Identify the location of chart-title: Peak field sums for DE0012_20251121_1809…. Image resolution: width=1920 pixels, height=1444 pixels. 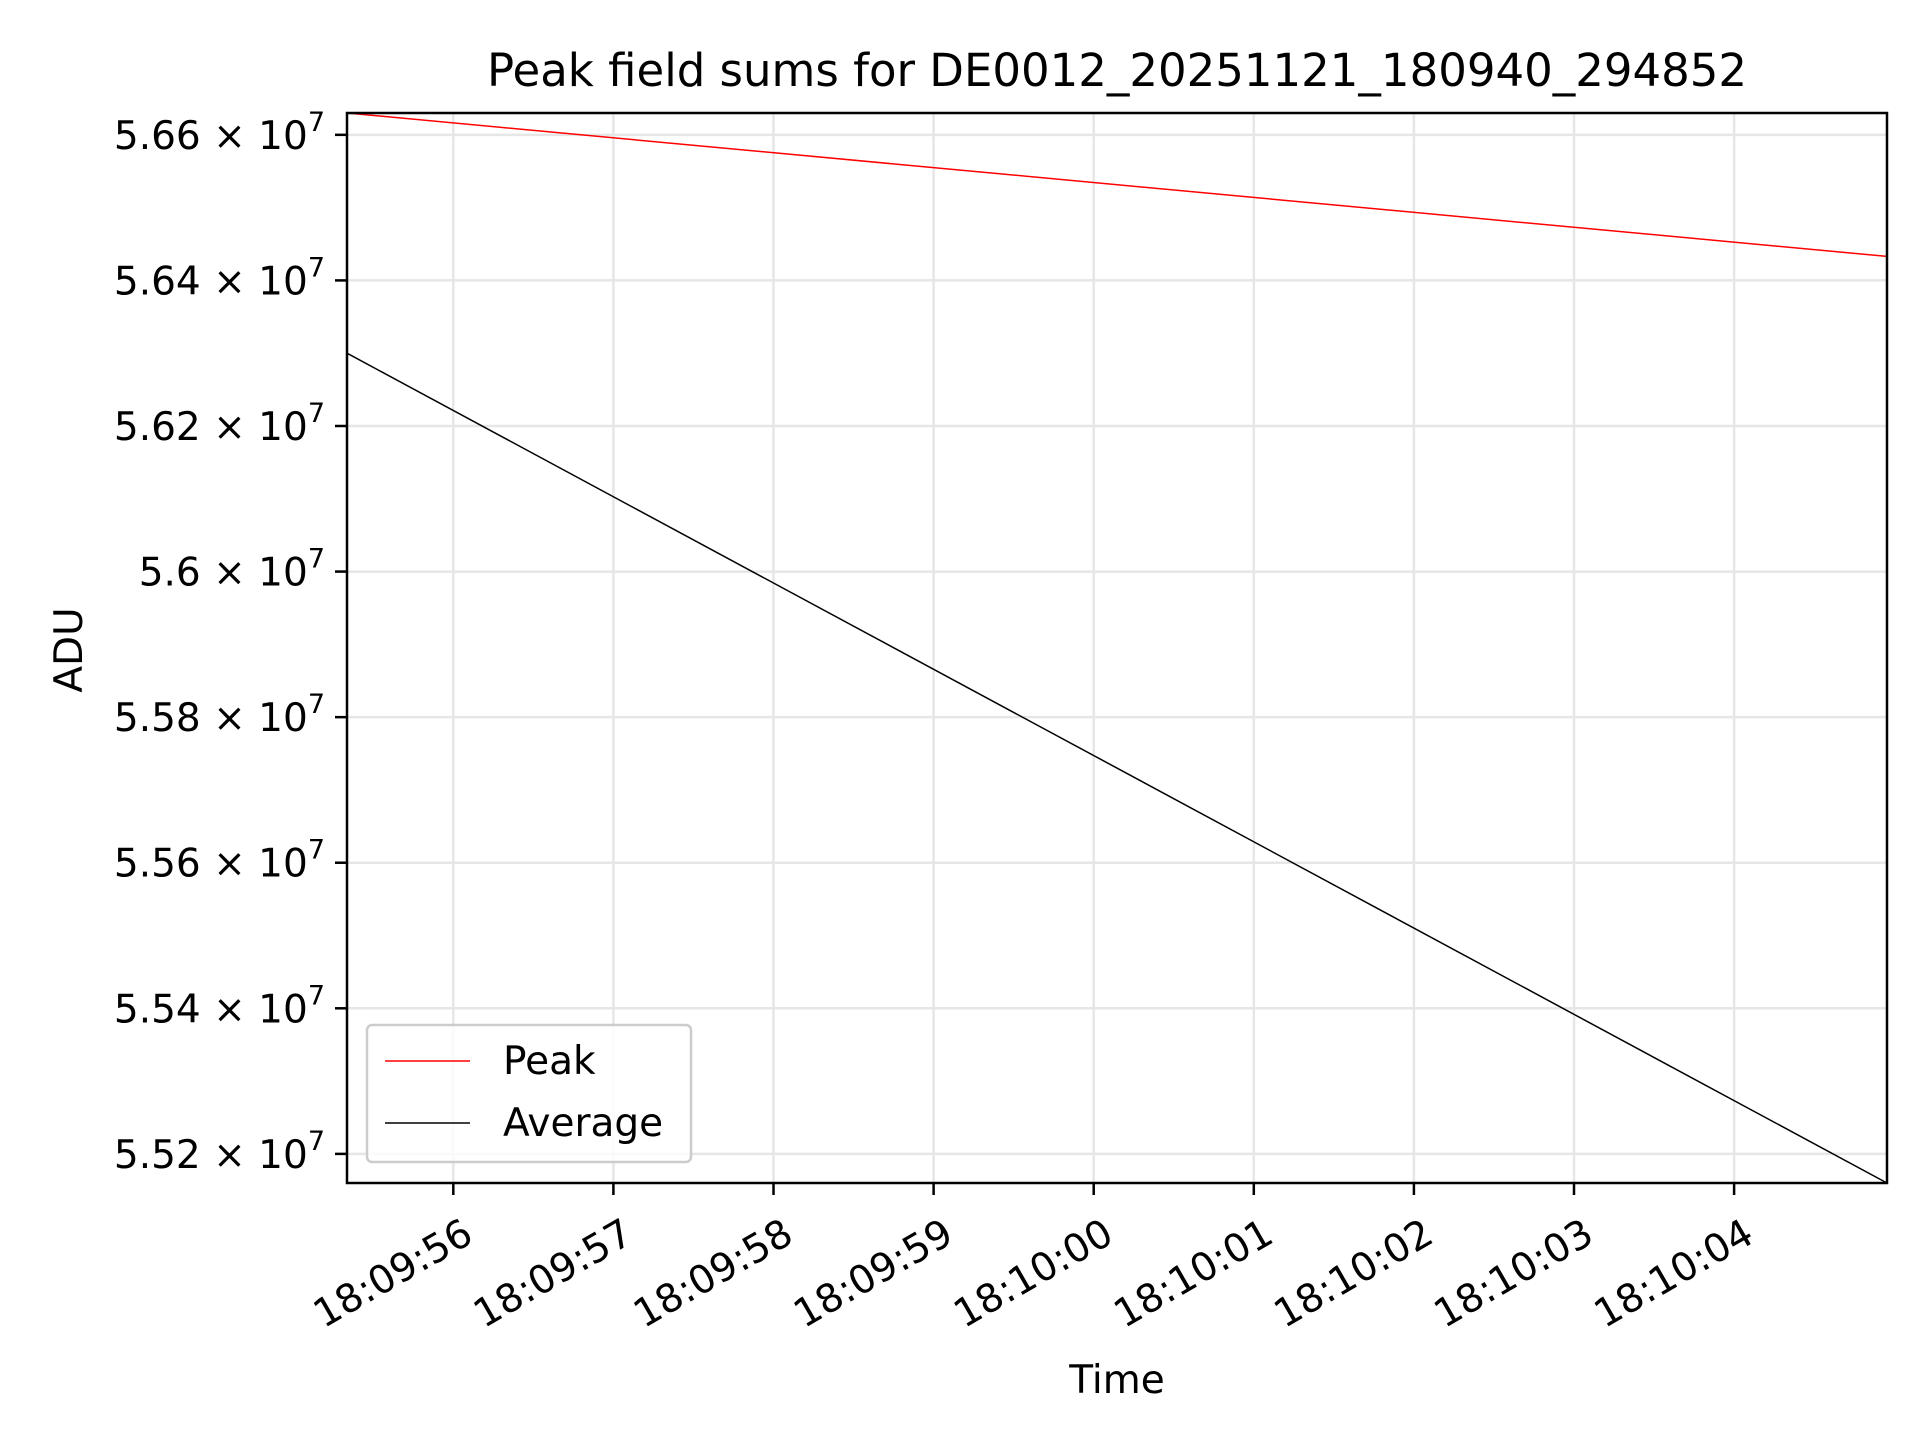
(1117, 70).